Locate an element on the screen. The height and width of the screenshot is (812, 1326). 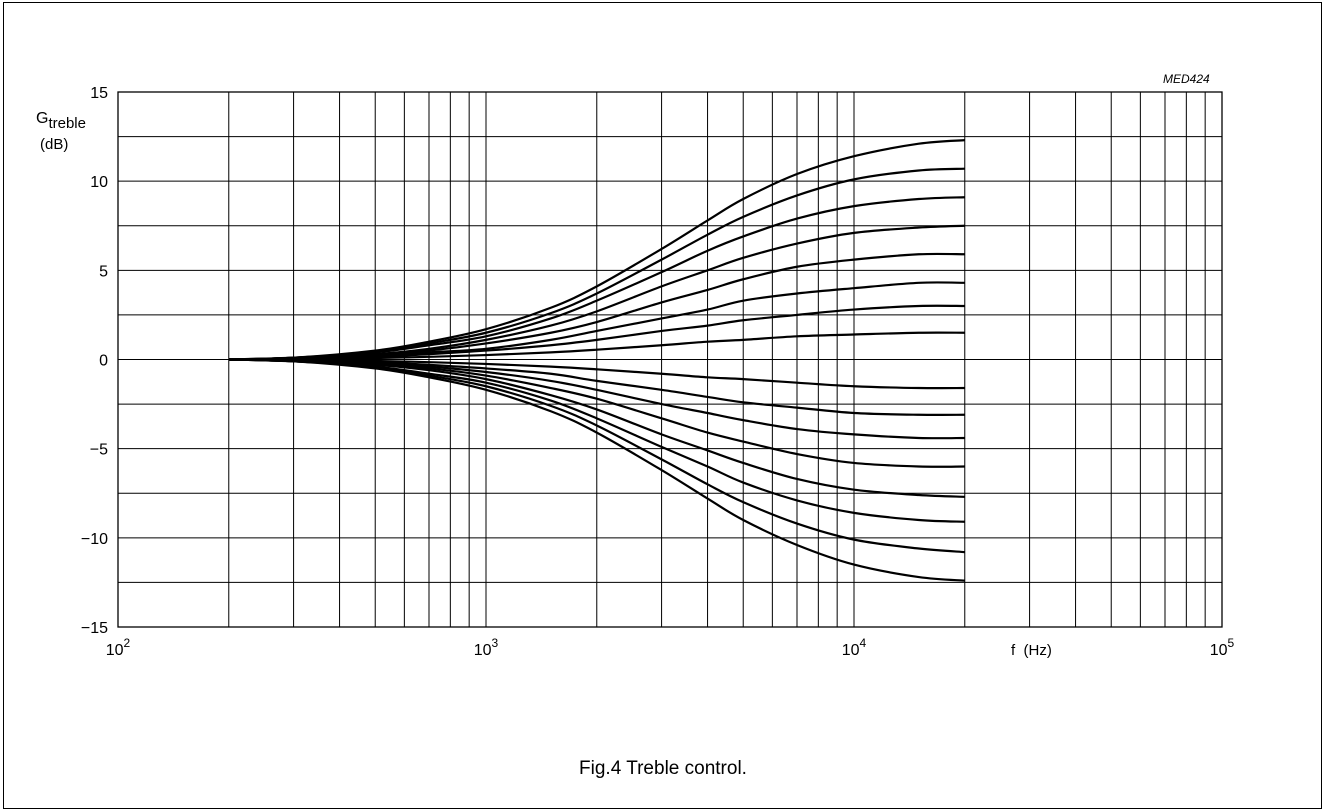
x-axis-label: f (Hz) is located at coordinates (1031, 650).